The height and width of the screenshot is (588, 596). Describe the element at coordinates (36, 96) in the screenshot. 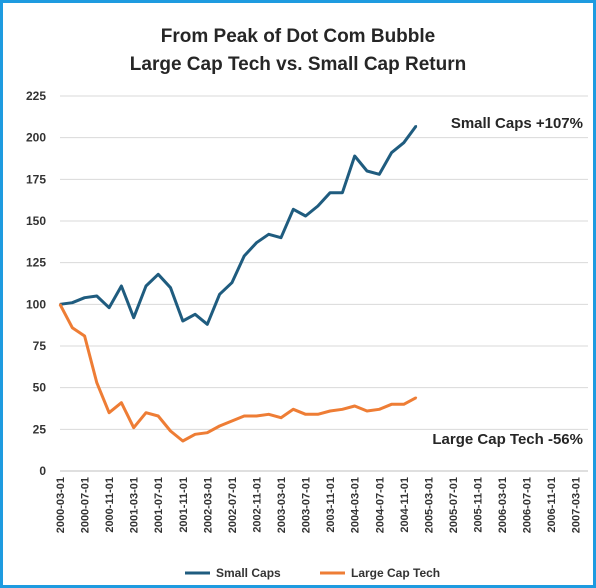

I see `y-tick-label: 225` at that location.